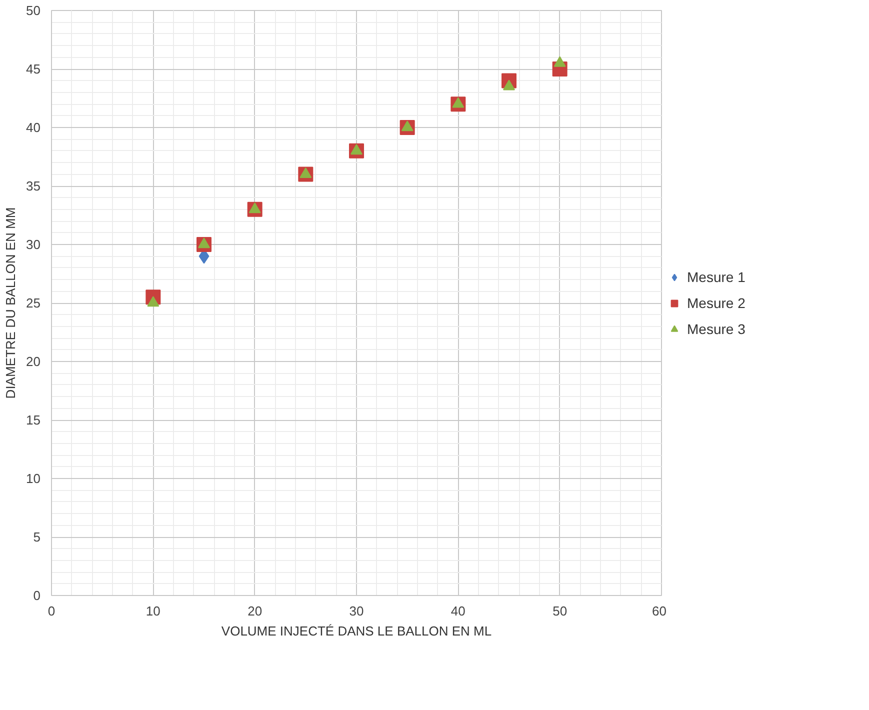 This screenshot has width=869, height=710. I want to click on x-tick-label: 30, so click(356, 611).